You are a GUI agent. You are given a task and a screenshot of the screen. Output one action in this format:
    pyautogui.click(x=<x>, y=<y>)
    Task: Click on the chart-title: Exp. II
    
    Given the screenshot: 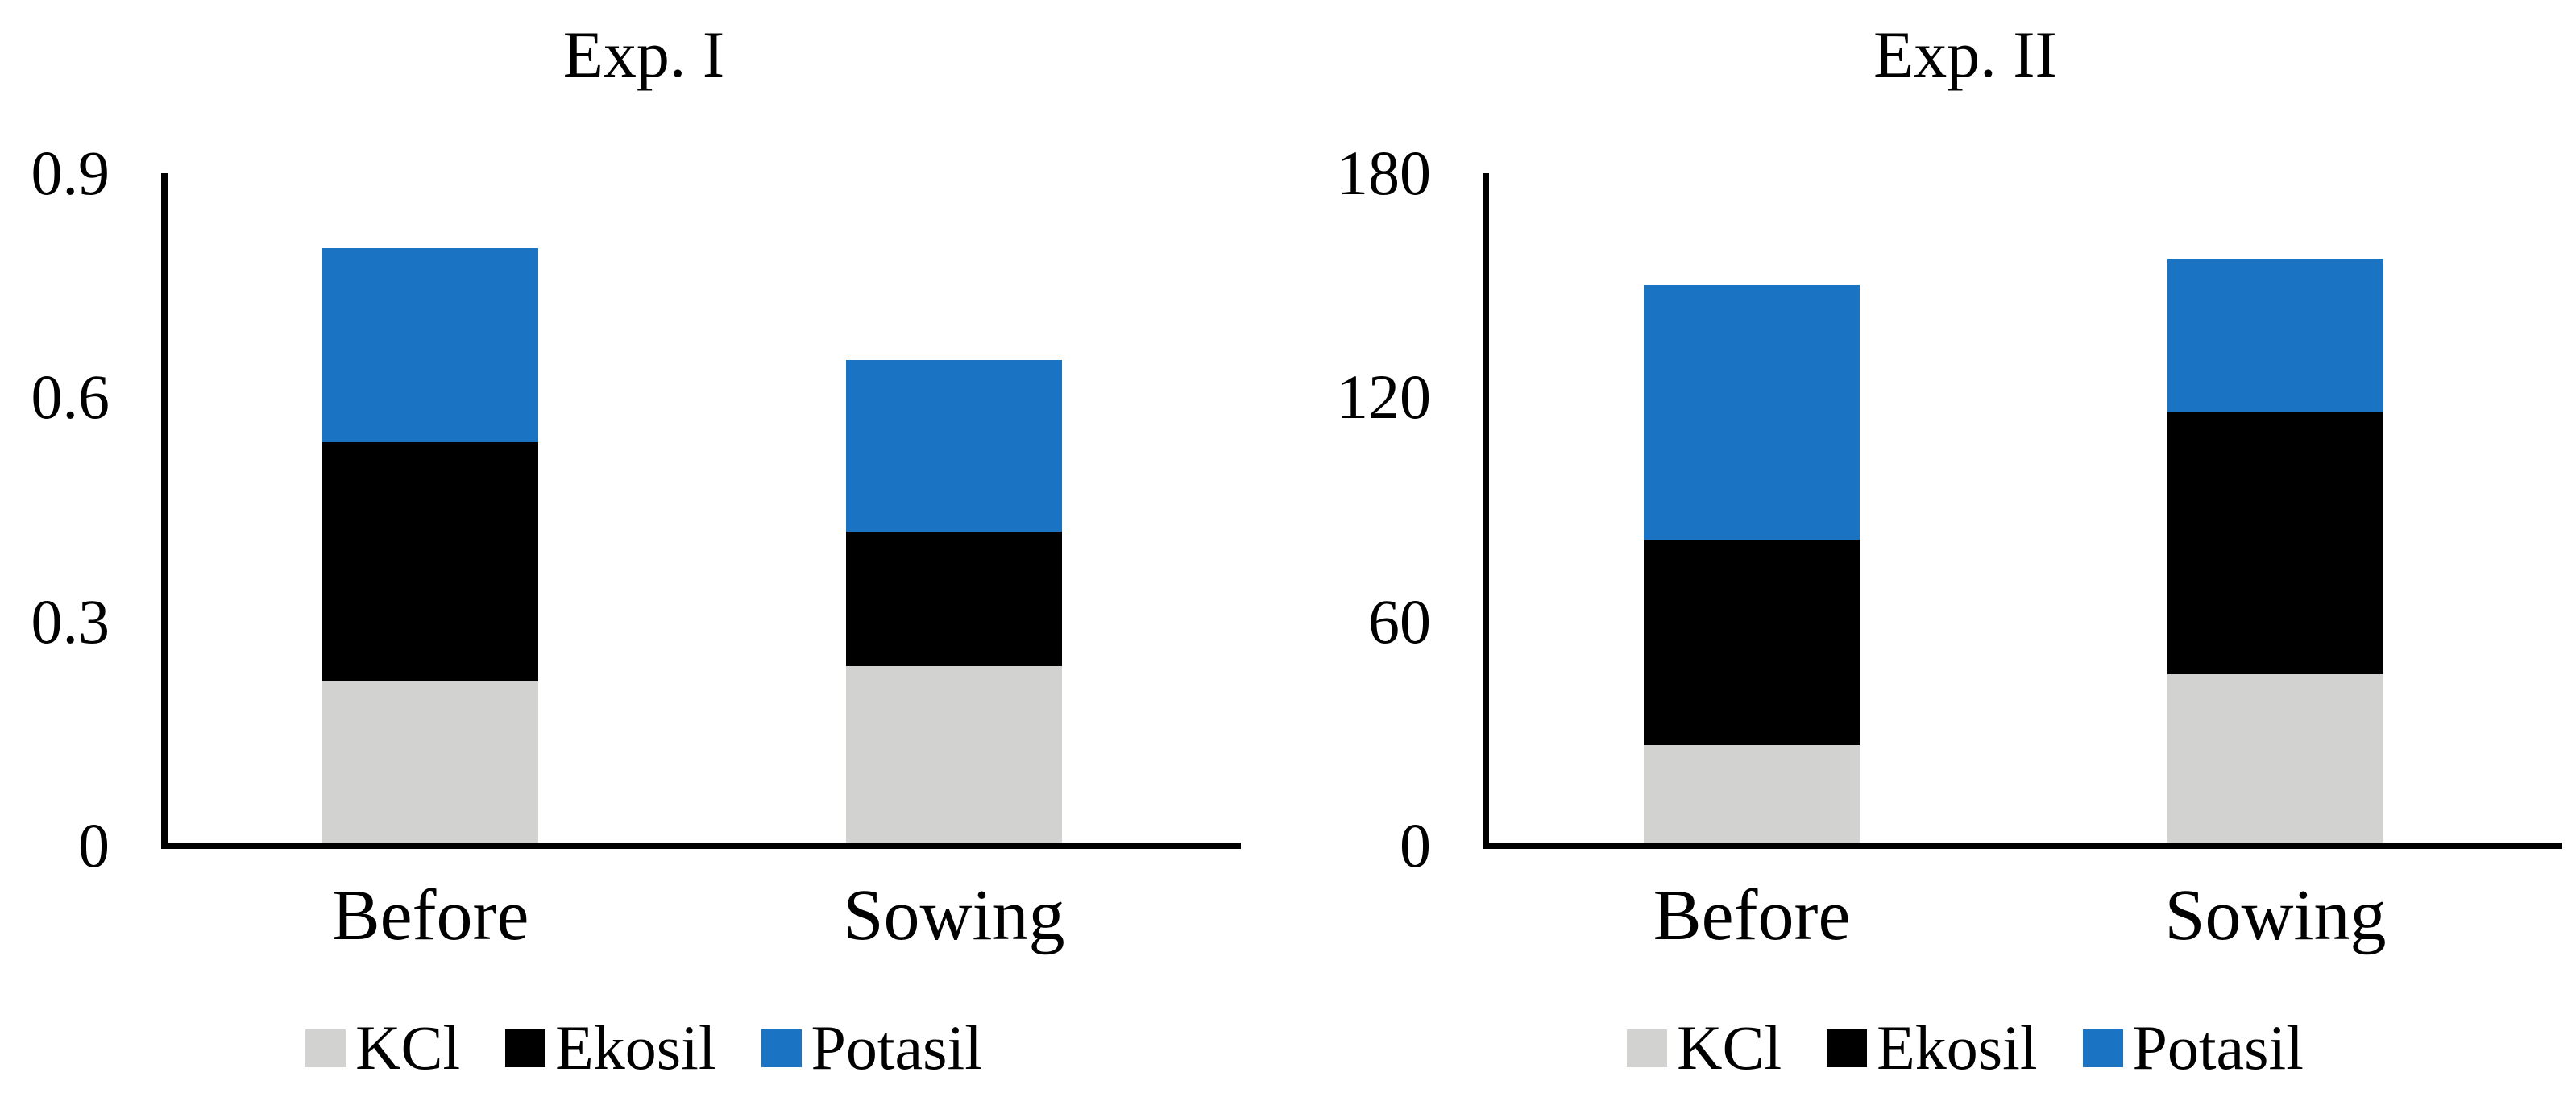 What is the action you would take?
    pyautogui.click(x=1965, y=55)
    